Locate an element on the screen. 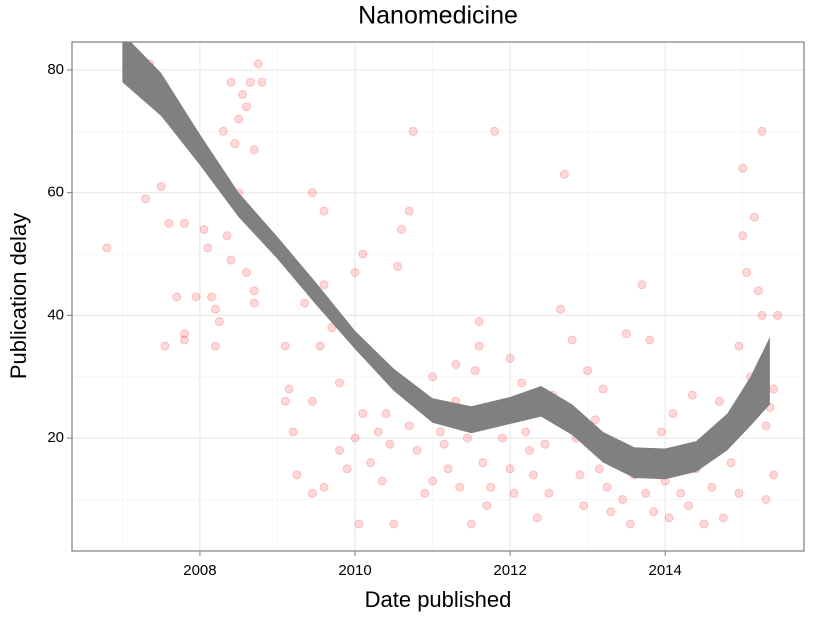 Image resolution: width=825 pixels, height=618 pixels. x-tick-label: 2014 is located at coordinates (665, 570).